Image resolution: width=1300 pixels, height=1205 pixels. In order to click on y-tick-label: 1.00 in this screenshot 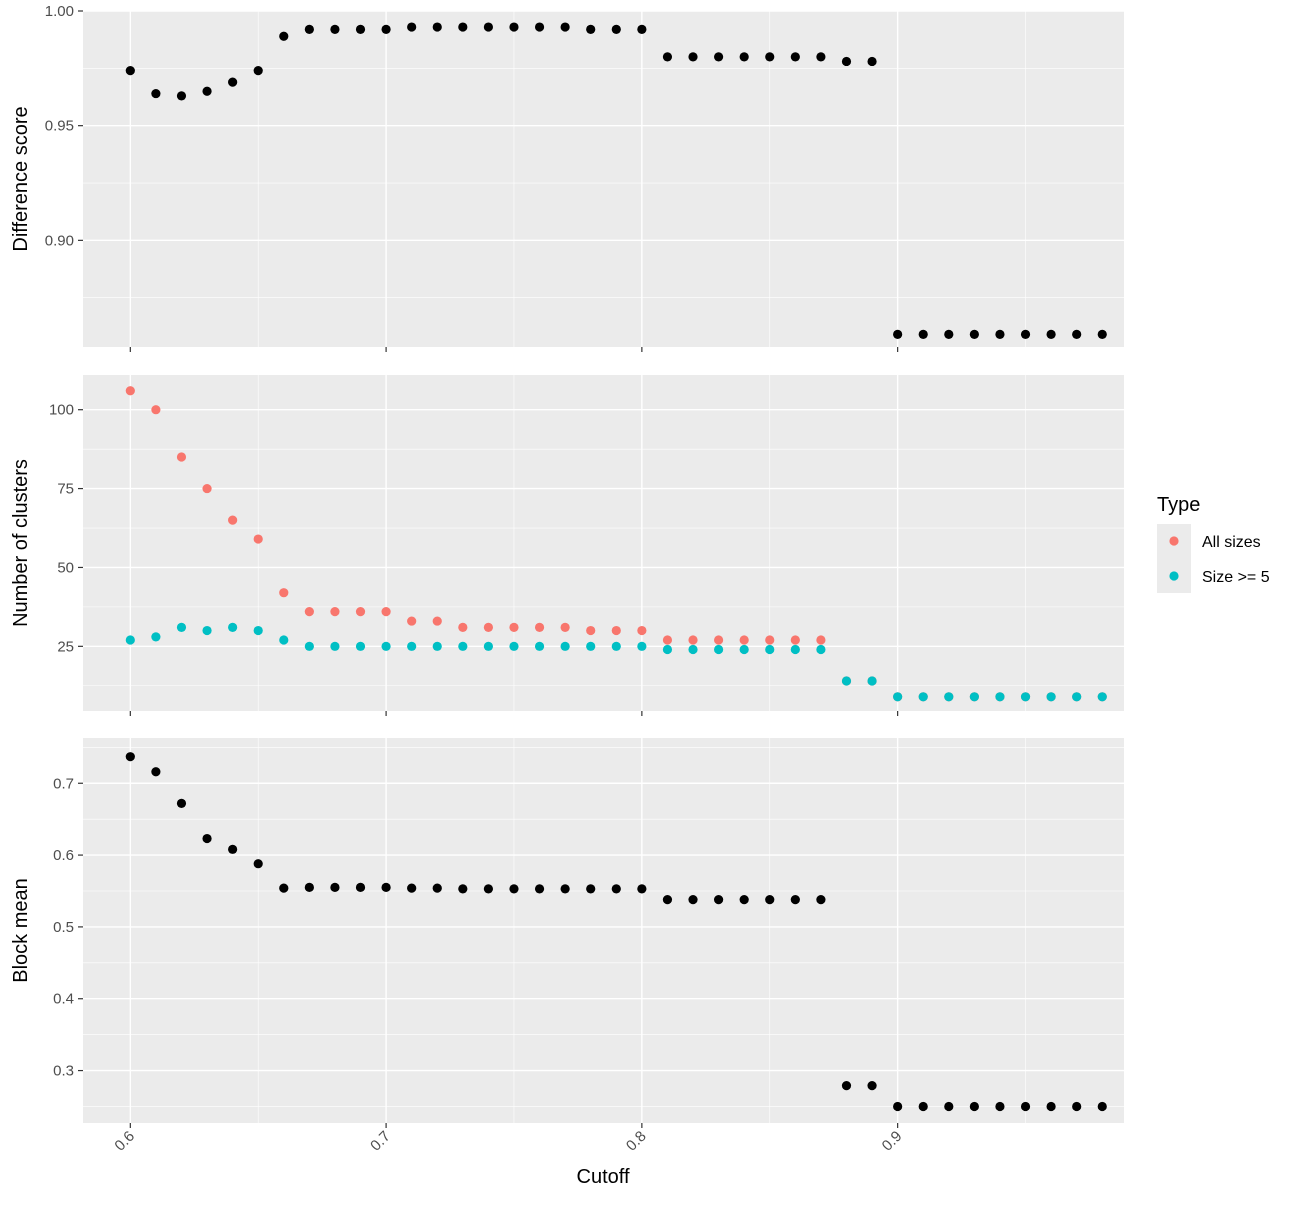, I will do `click(59, 11)`.